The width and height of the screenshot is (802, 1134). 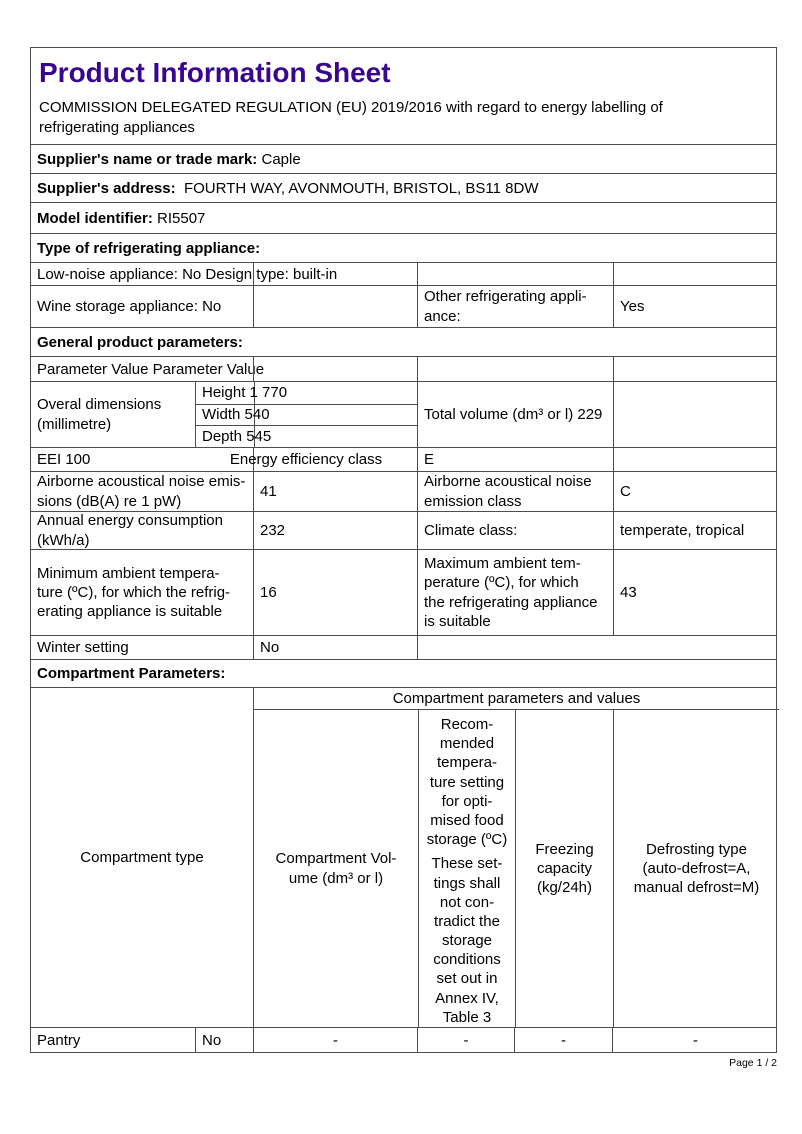 I want to click on pantry-defrost-cell: -, so click(x=695, y=1040).